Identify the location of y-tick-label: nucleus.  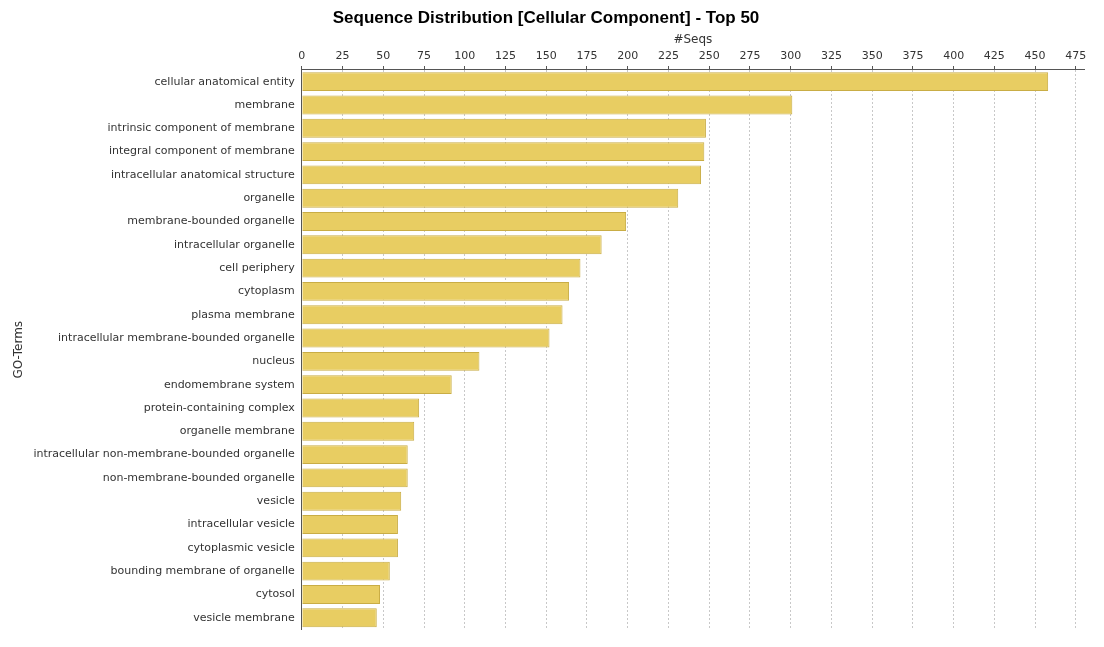
(274, 361).